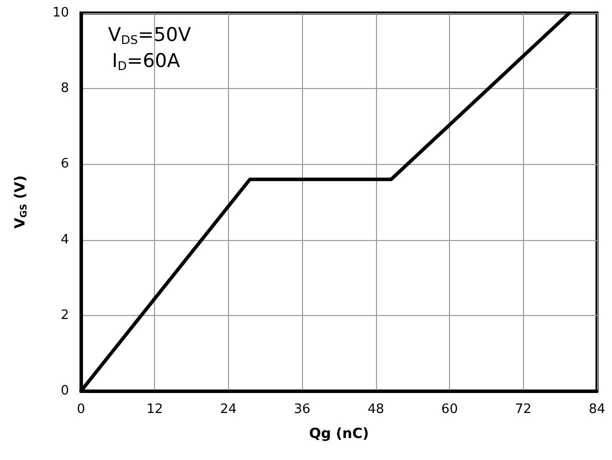 Image resolution: width=612 pixels, height=460 pixels. Describe the element at coordinates (64, 315) in the screenshot. I see `y-tick-label: 2` at that location.